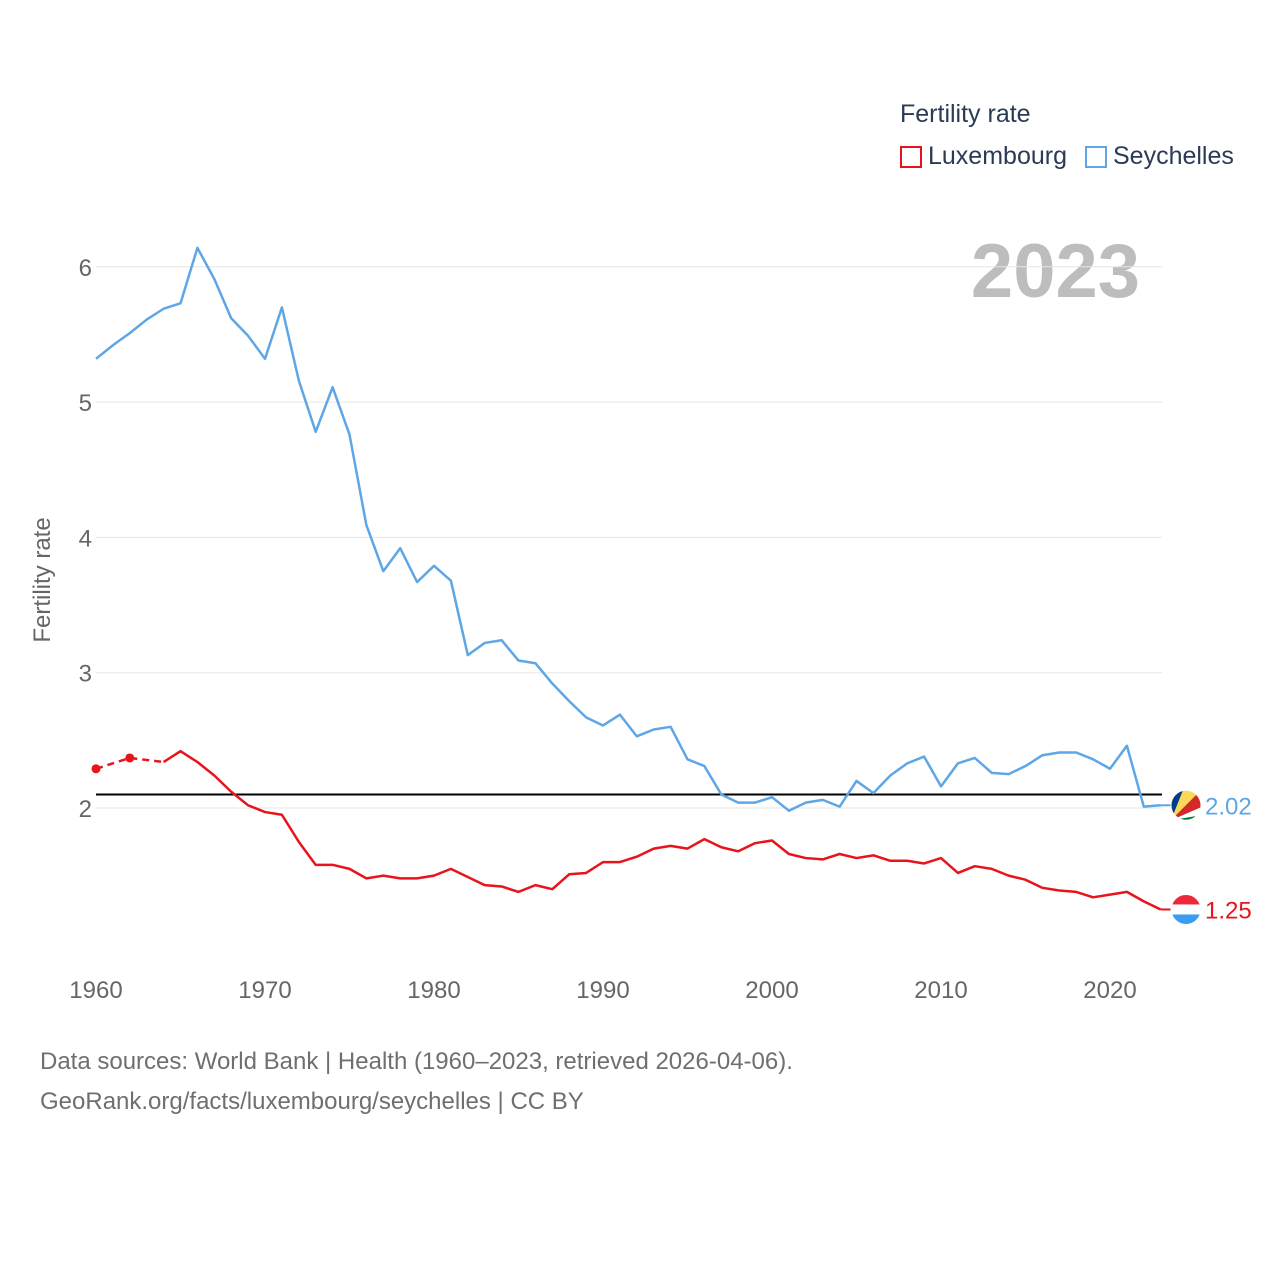  I want to click on legend-swatch-luxembourg, so click(911, 156).